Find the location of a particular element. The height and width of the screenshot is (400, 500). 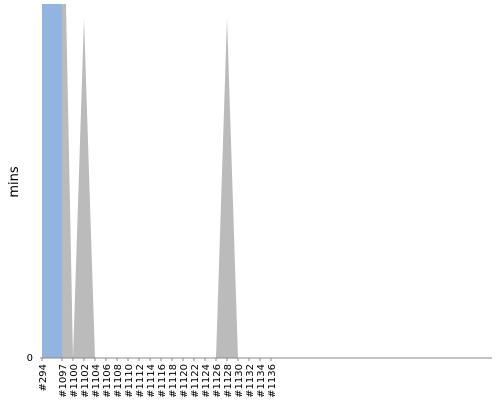

x-tick-label: #294 is located at coordinates (43, 377).